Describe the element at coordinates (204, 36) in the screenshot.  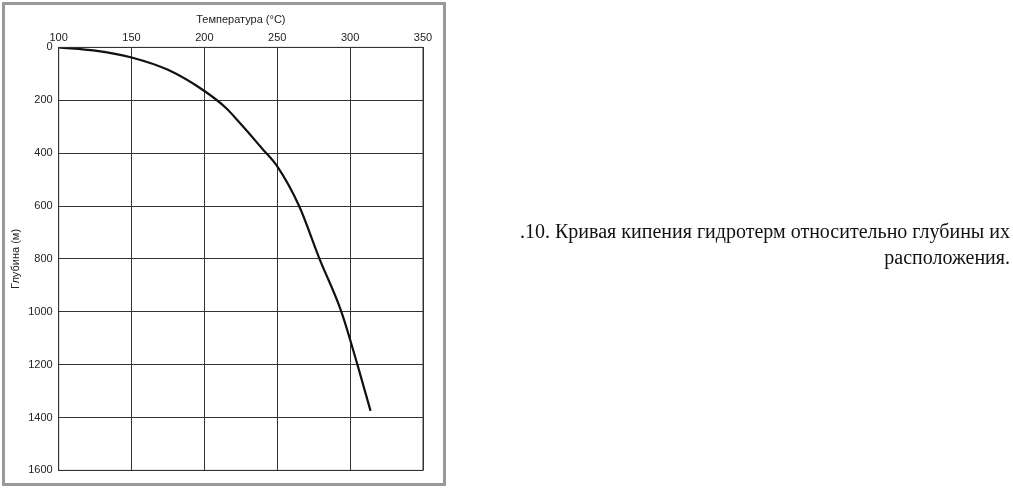
I see `x-tick-label: 200` at that location.